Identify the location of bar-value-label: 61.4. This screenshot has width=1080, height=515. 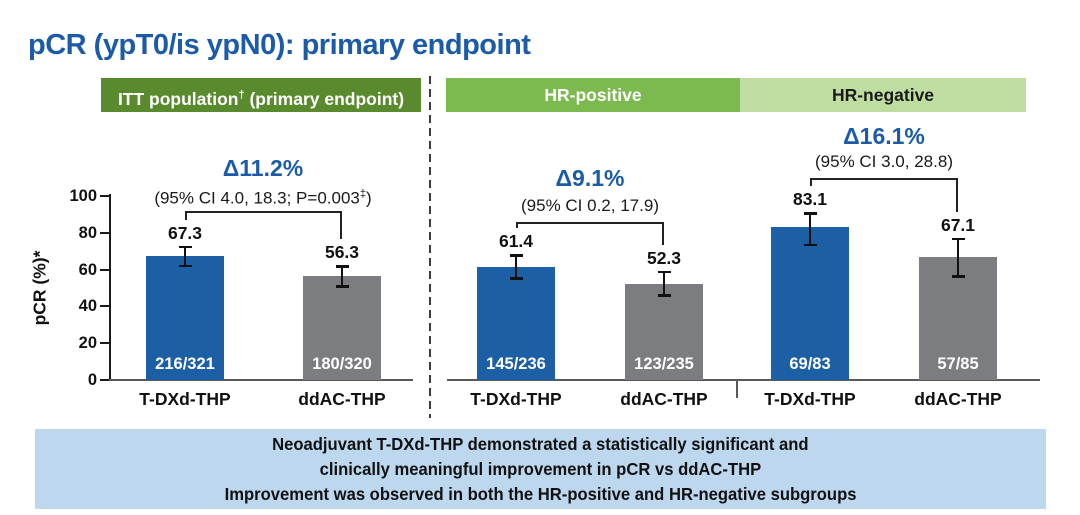
(516, 241).